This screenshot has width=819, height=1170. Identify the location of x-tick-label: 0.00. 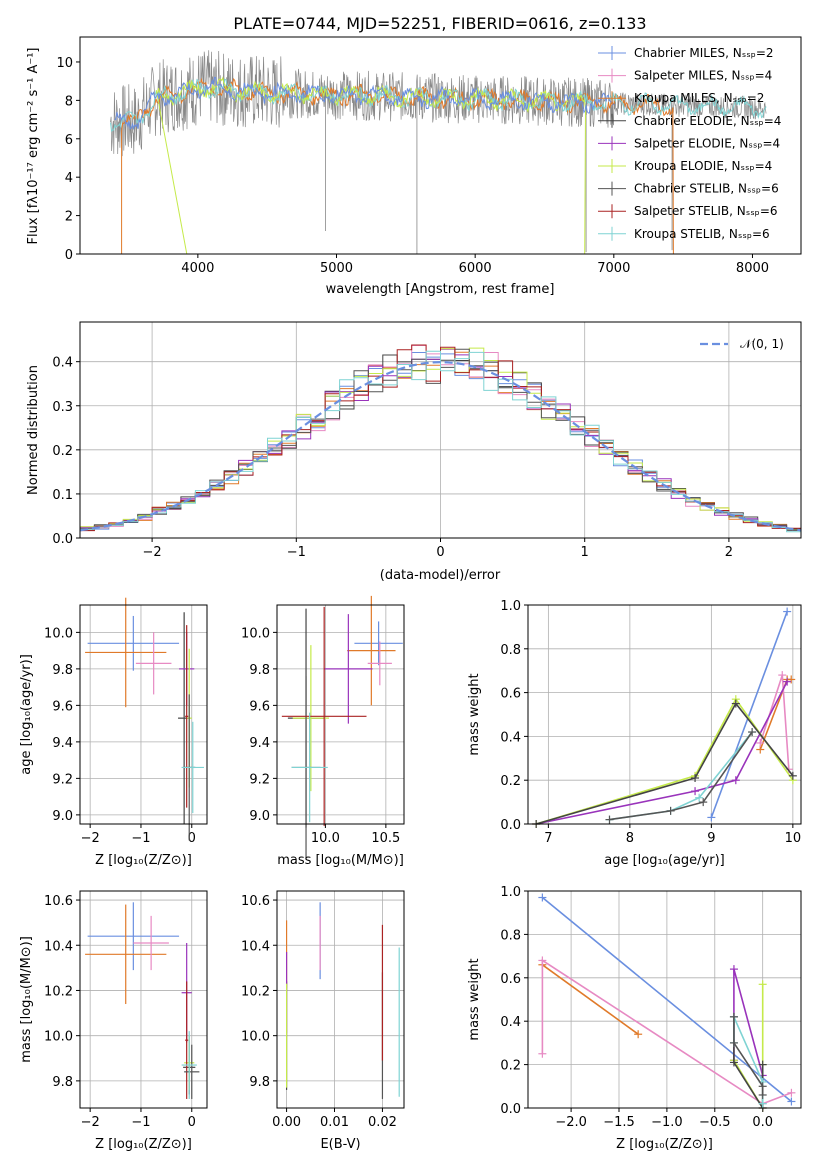
(286, 1122).